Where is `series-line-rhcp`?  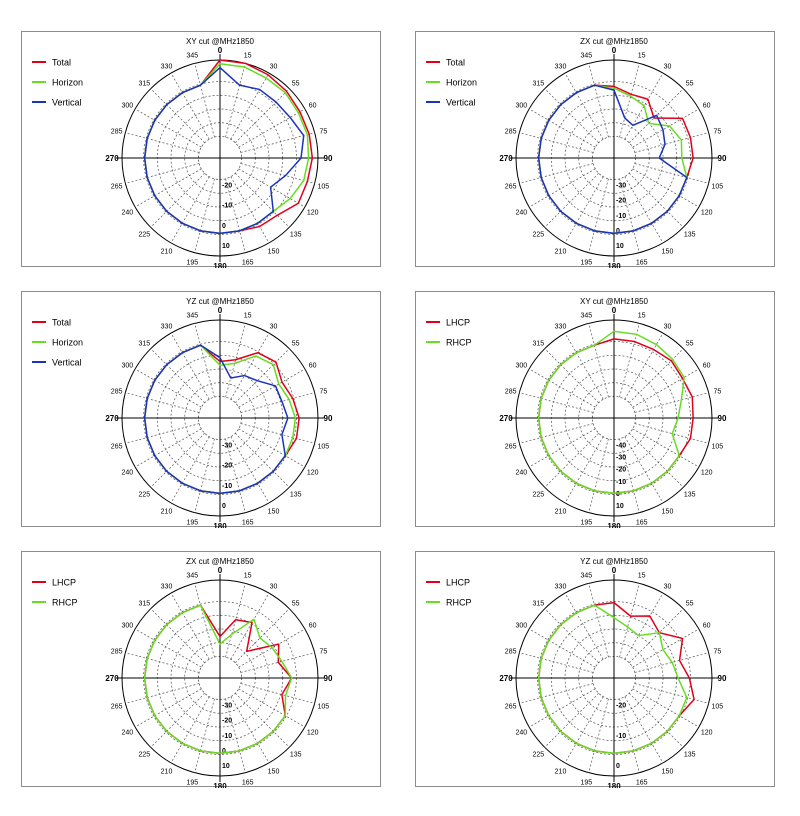
series-line-rhcp is located at coordinates (611, 412).